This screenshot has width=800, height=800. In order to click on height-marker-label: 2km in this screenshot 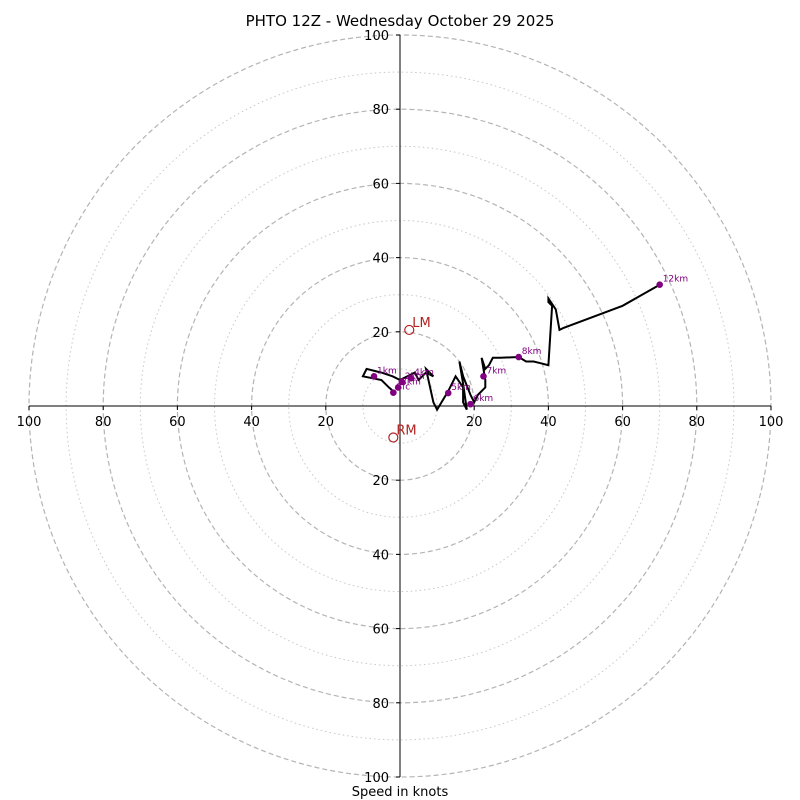, I will do `click(415, 377)`.